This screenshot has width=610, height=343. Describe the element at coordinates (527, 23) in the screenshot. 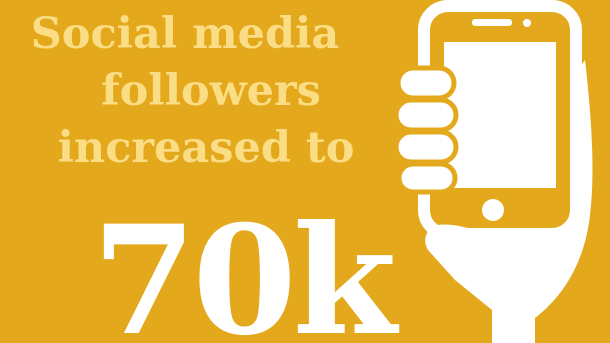

I see `phone-camera` at that location.